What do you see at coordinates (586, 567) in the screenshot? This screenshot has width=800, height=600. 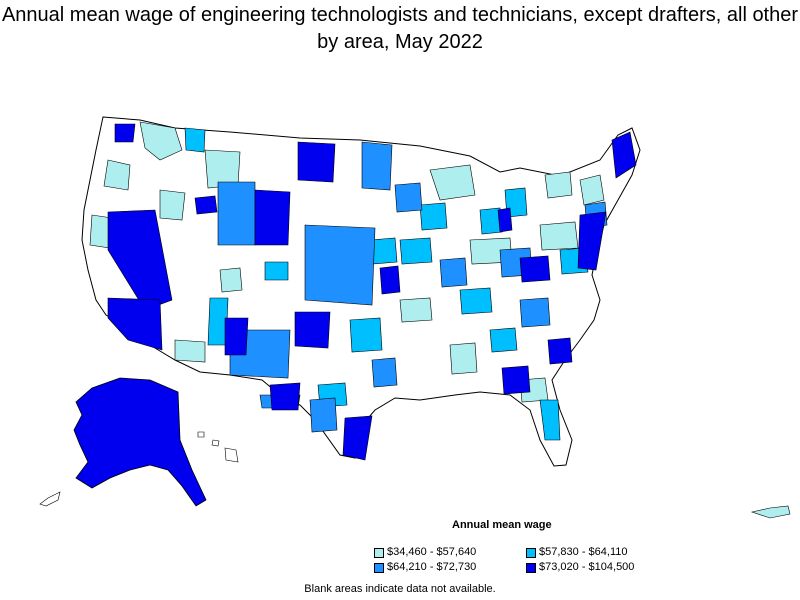 I see `legend-label: $73,020 - $104,500` at bounding box center [586, 567].